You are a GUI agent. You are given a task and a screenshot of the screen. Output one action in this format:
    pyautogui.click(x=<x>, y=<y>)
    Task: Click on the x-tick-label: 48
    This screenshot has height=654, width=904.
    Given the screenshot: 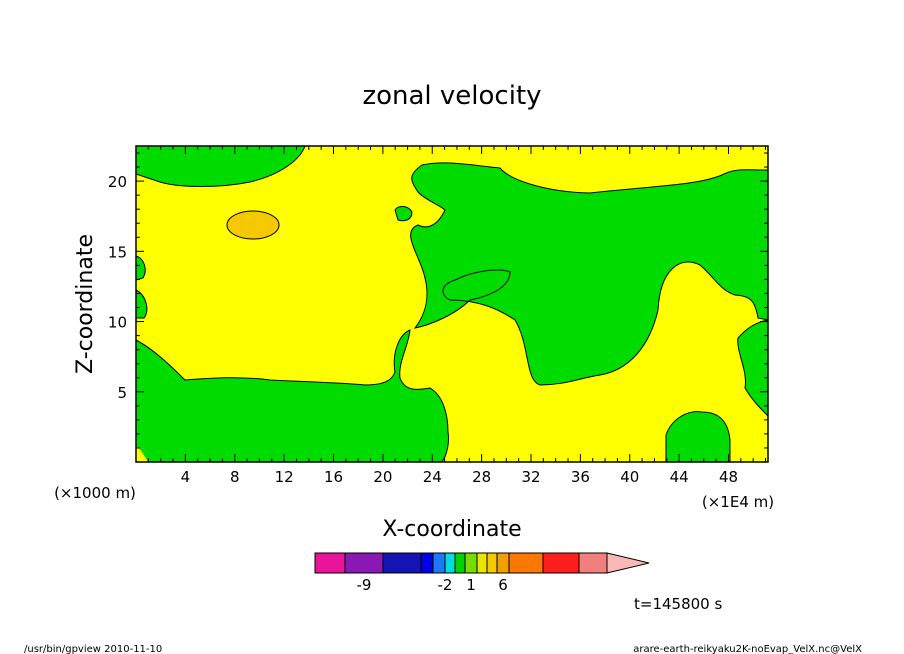 What is the action you would take?
    pyautogui.click(x=728, y=477)
    